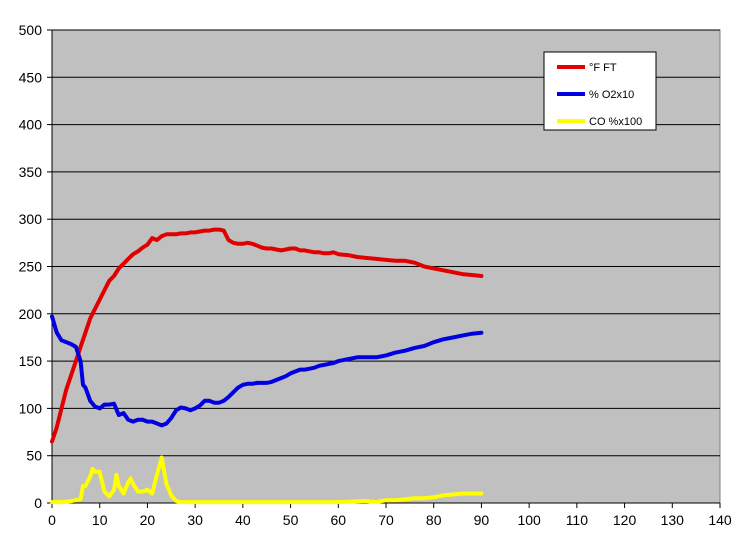 The image size is (749, 557). What do you see at coordinates (386, 520) in the screenshot?
I see `x-tick-label: 70` at bounding box center [386, 520].